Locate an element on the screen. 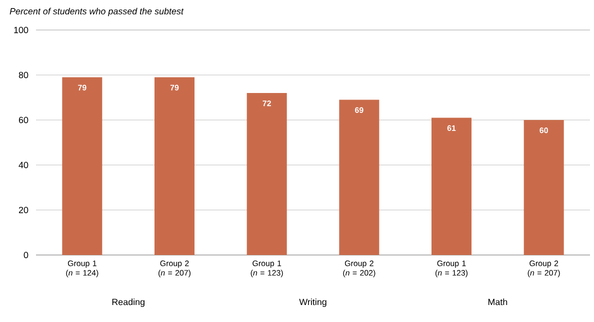  y-tick-label: 40 is located at coordinates (23, 165).